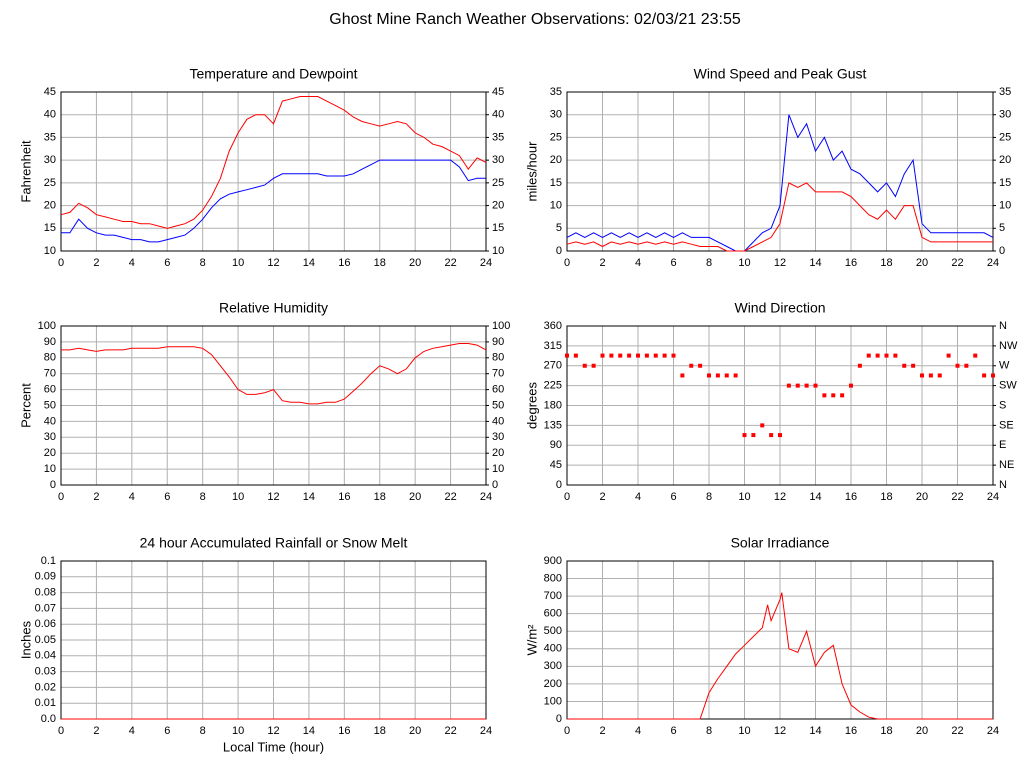  I want to click on chart-title: Temperature and Dewpoint, so click(273, 74).